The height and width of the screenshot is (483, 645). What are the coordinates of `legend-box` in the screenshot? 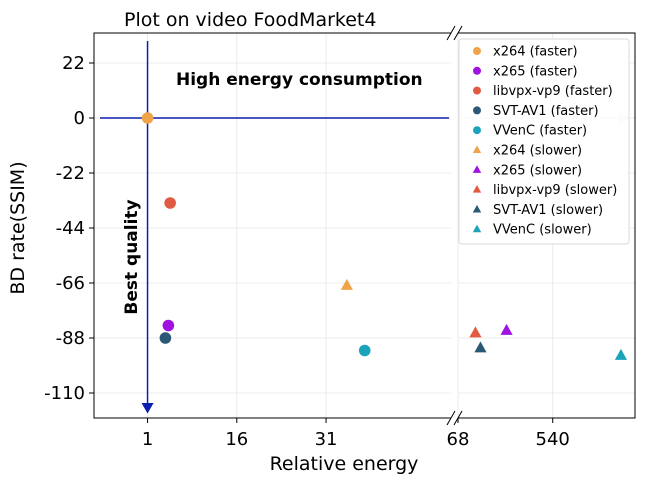 It's located at (544, 141).